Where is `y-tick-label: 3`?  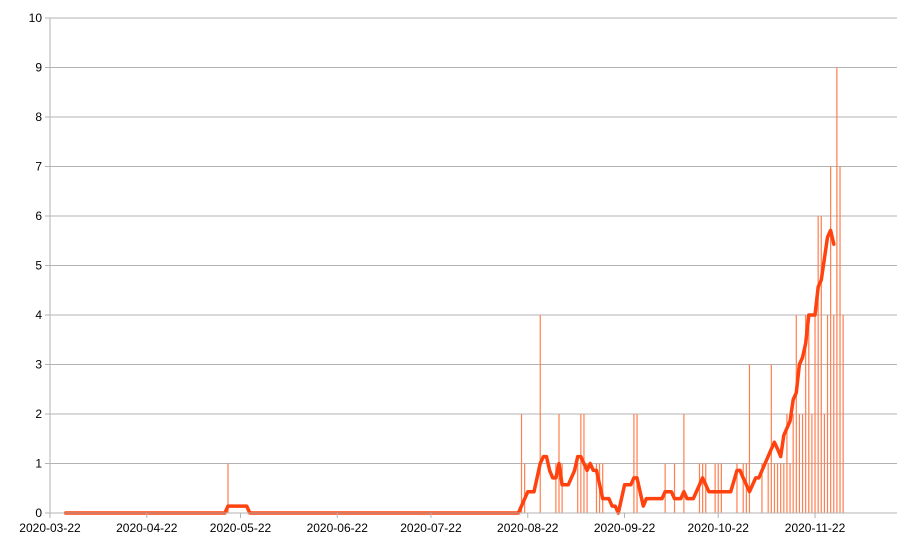 y-tick-label: 3 is located at coordinates (38, 365).